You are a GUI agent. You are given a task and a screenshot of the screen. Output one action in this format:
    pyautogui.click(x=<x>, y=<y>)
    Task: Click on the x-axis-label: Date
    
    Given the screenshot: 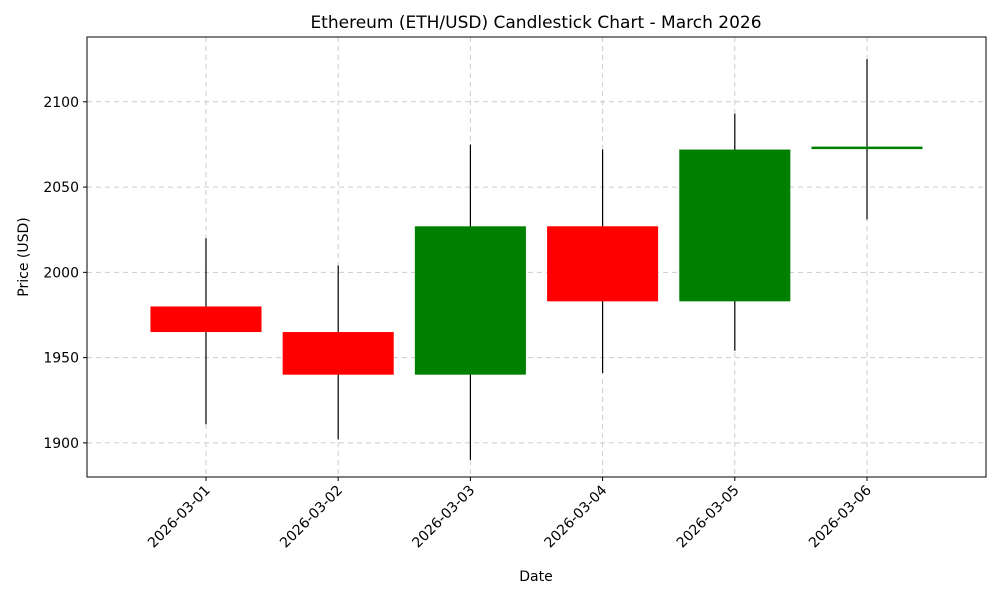 What is the action you would take?
    pyautogui.click(x=535, y=577)
    